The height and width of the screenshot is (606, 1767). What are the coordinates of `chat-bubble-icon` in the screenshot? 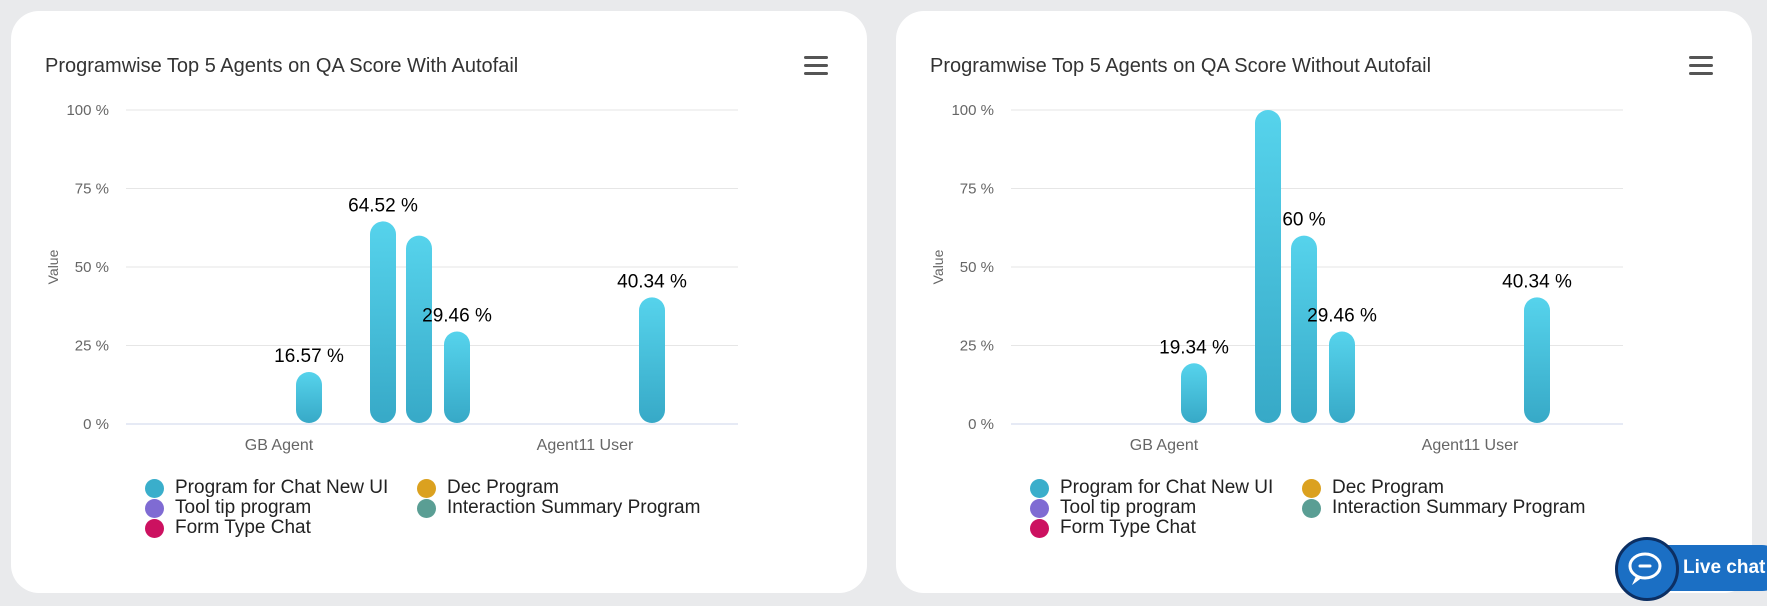 It's located at (1647, 569).